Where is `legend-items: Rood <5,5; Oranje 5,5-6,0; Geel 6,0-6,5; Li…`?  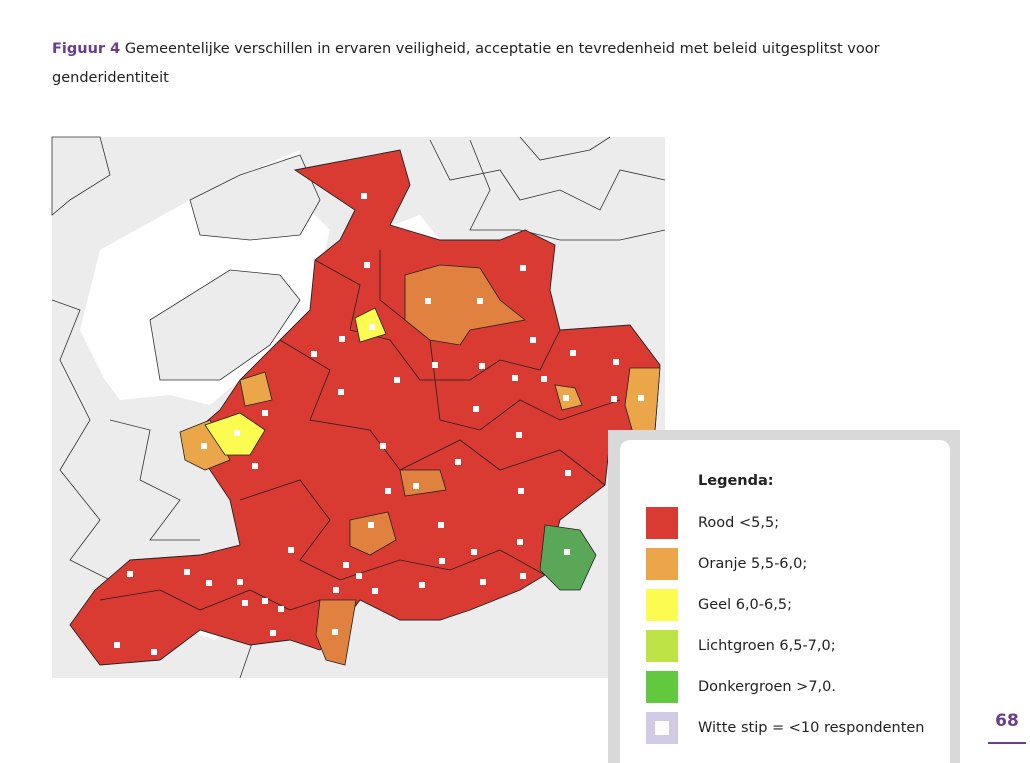 legend-items: Rood <5,5; Oranje 5,5-6,0; Geel 6,0-6,5; Li… is located at coordinates (785, 625).